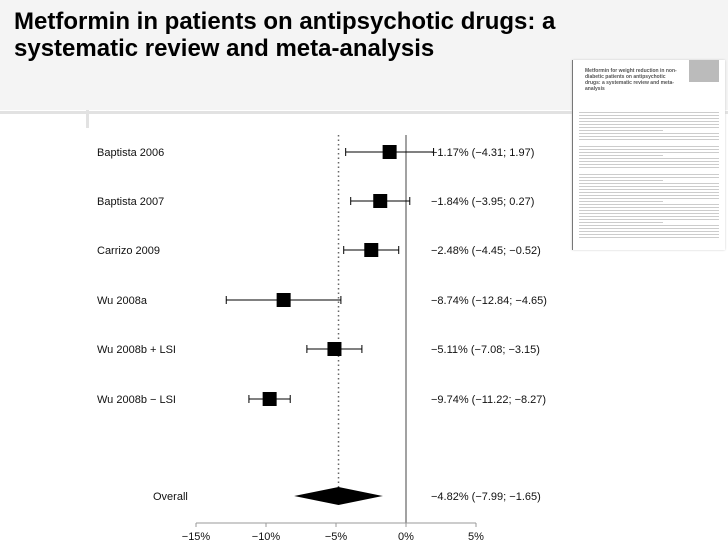 The width and height of the screenshot is (728, 546). Describe the element at coordinates (364, 112) in the screenshot. I see `divider` at that location.